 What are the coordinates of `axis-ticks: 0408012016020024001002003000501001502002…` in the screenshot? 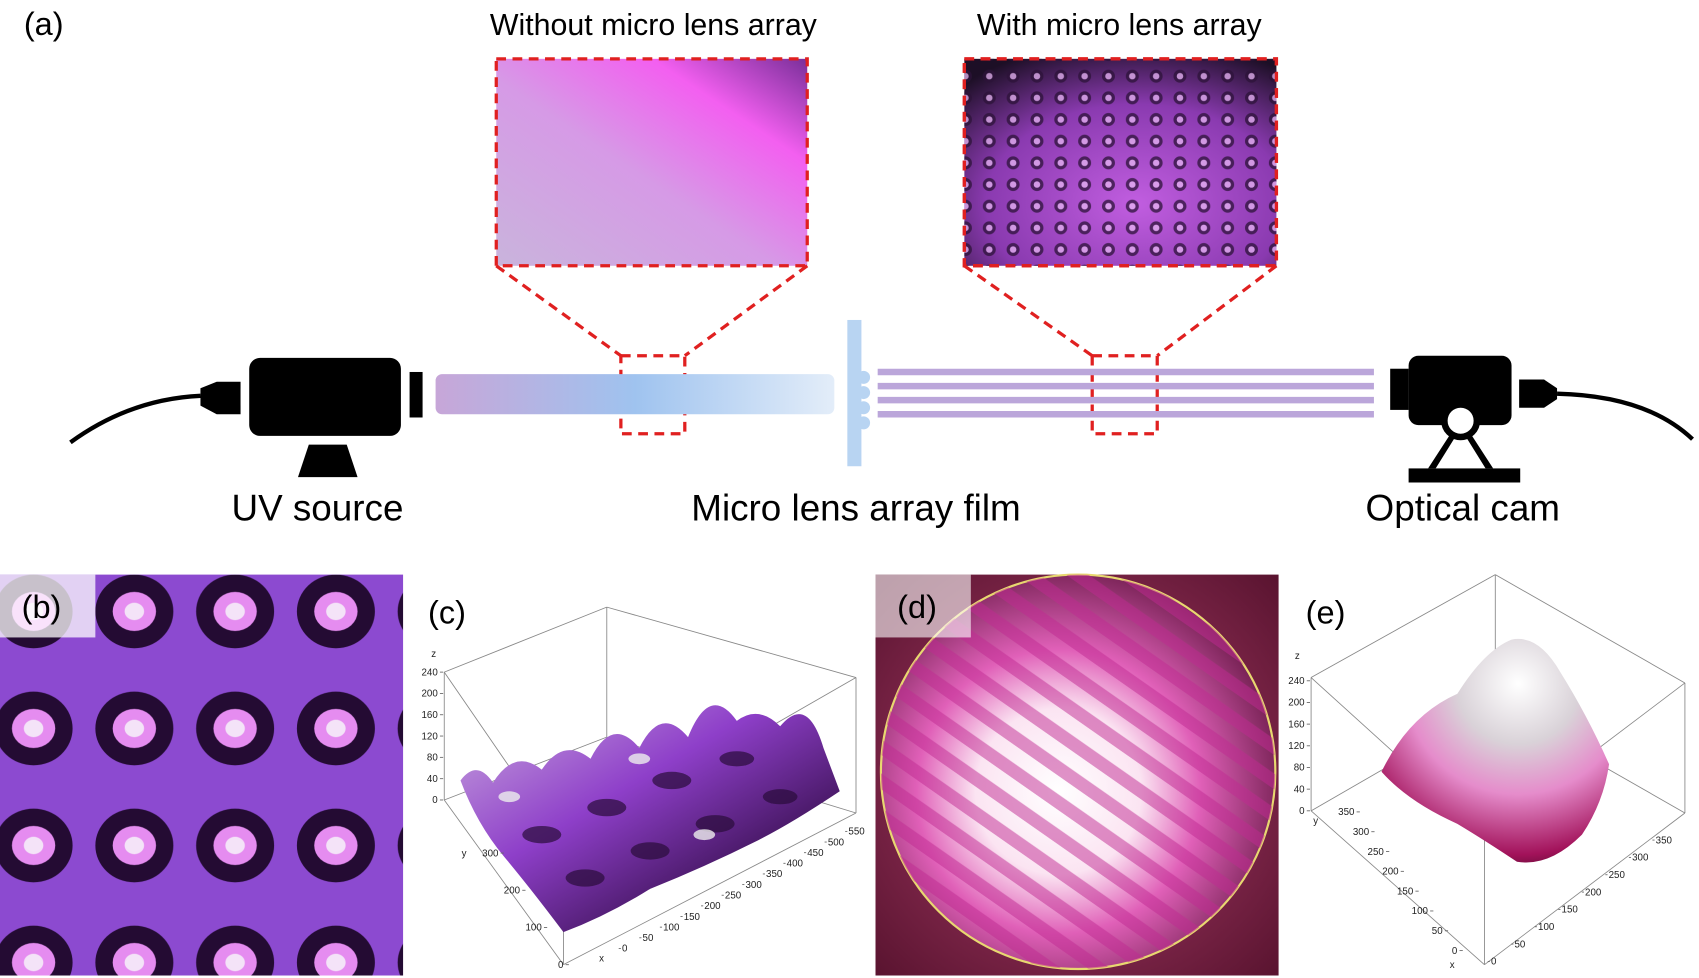 It's located at (643, 810).